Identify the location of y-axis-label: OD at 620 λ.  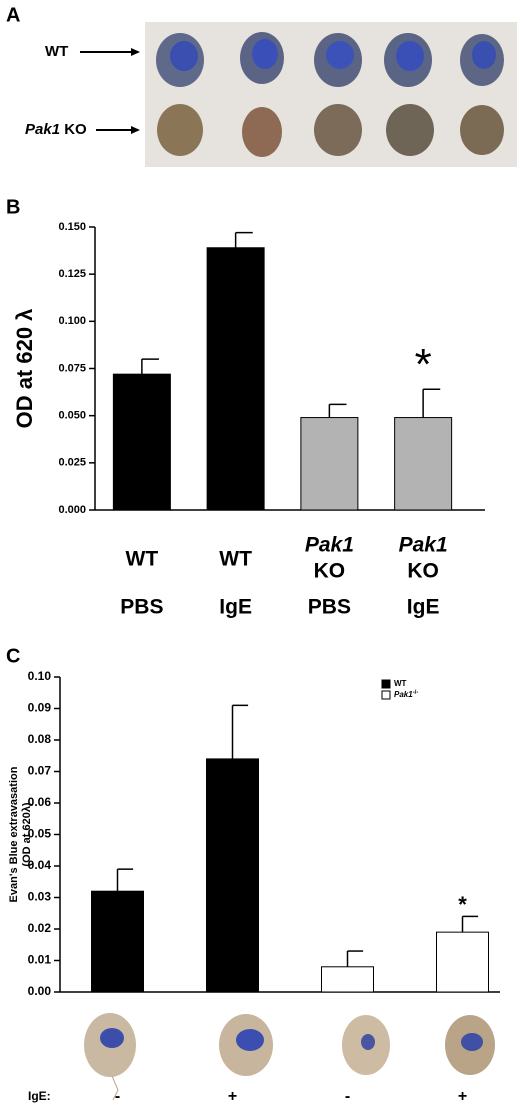
(24, 369).